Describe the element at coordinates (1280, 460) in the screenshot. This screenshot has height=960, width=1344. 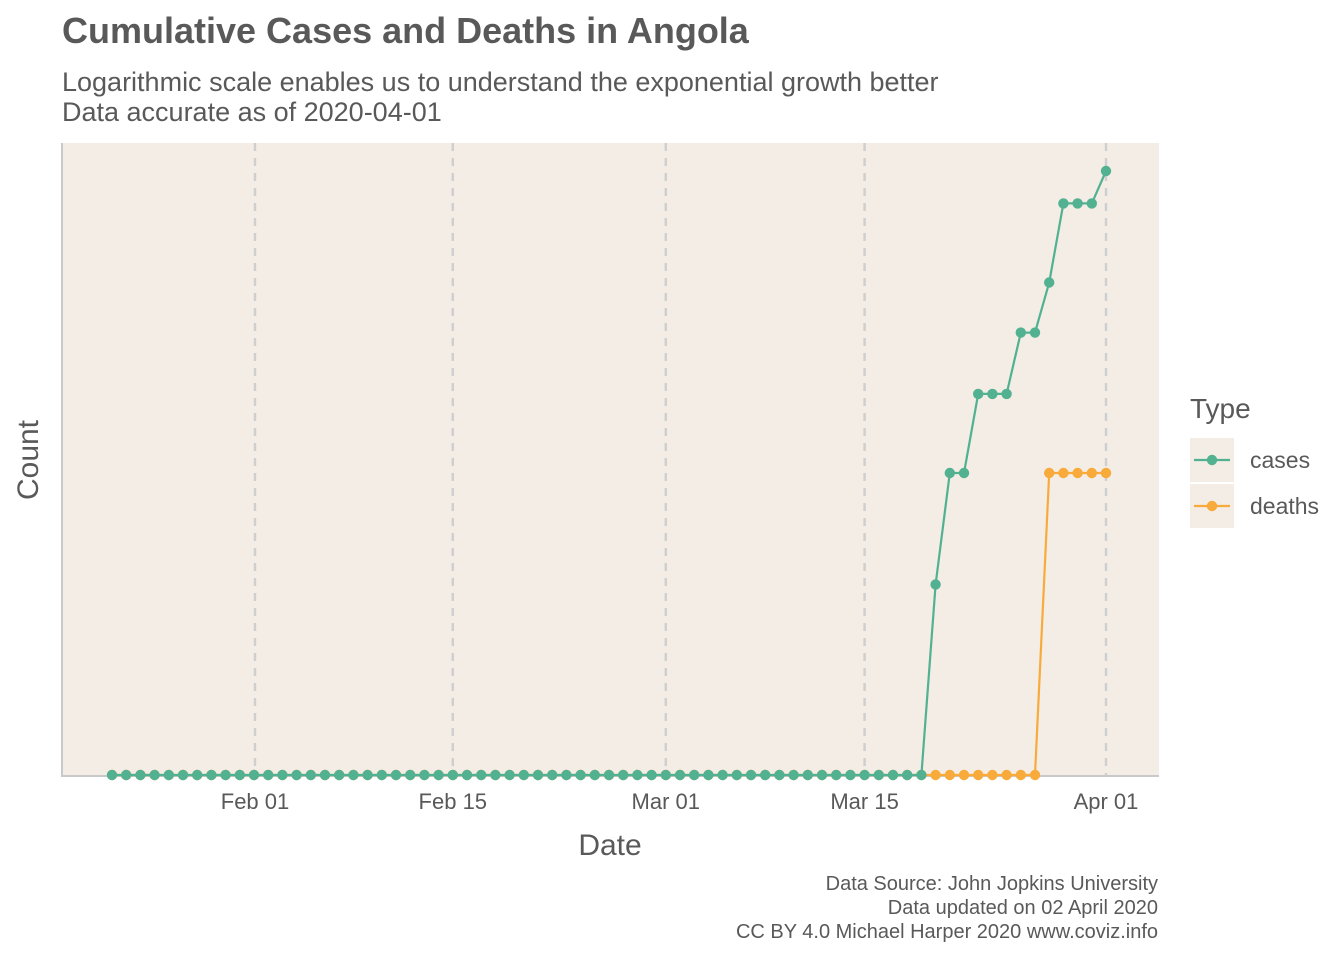
I see `legend-label-cases: cases` at that location.